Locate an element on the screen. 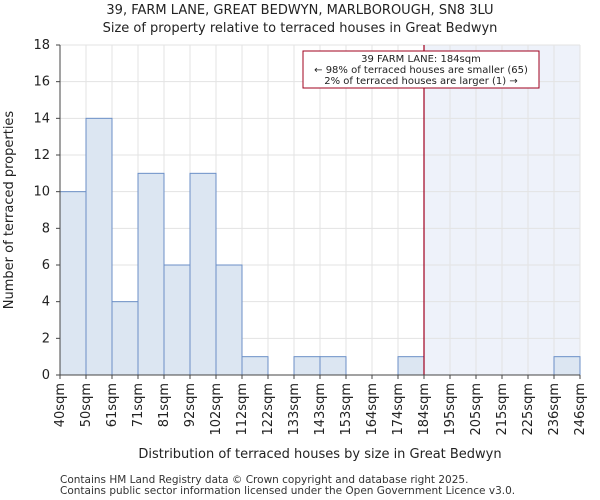 The height and width of the screenshot is (500, 600). x-tick-label: 174sqm is located at coordinates (398, 409).